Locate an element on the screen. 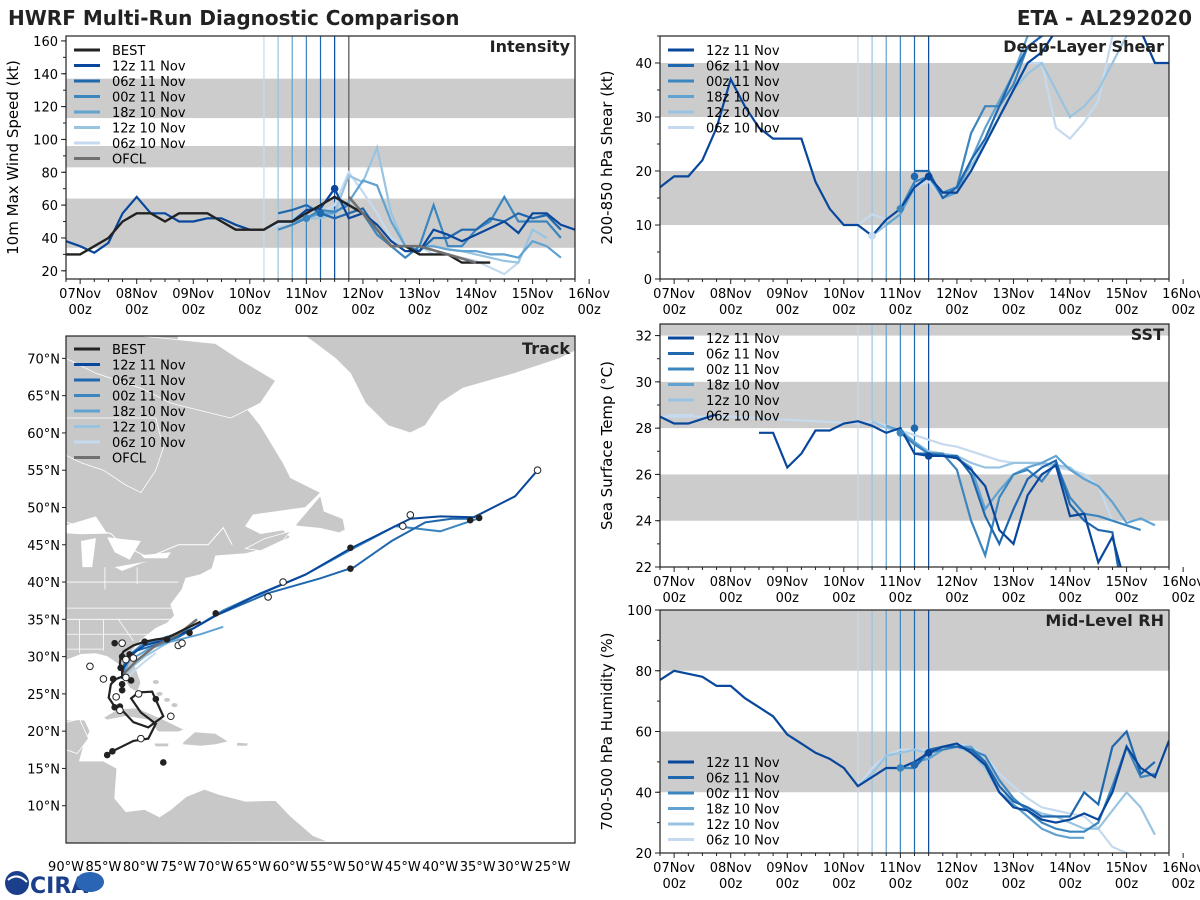  track-xtick-label: 50°W is located at coordinates (365, 867).